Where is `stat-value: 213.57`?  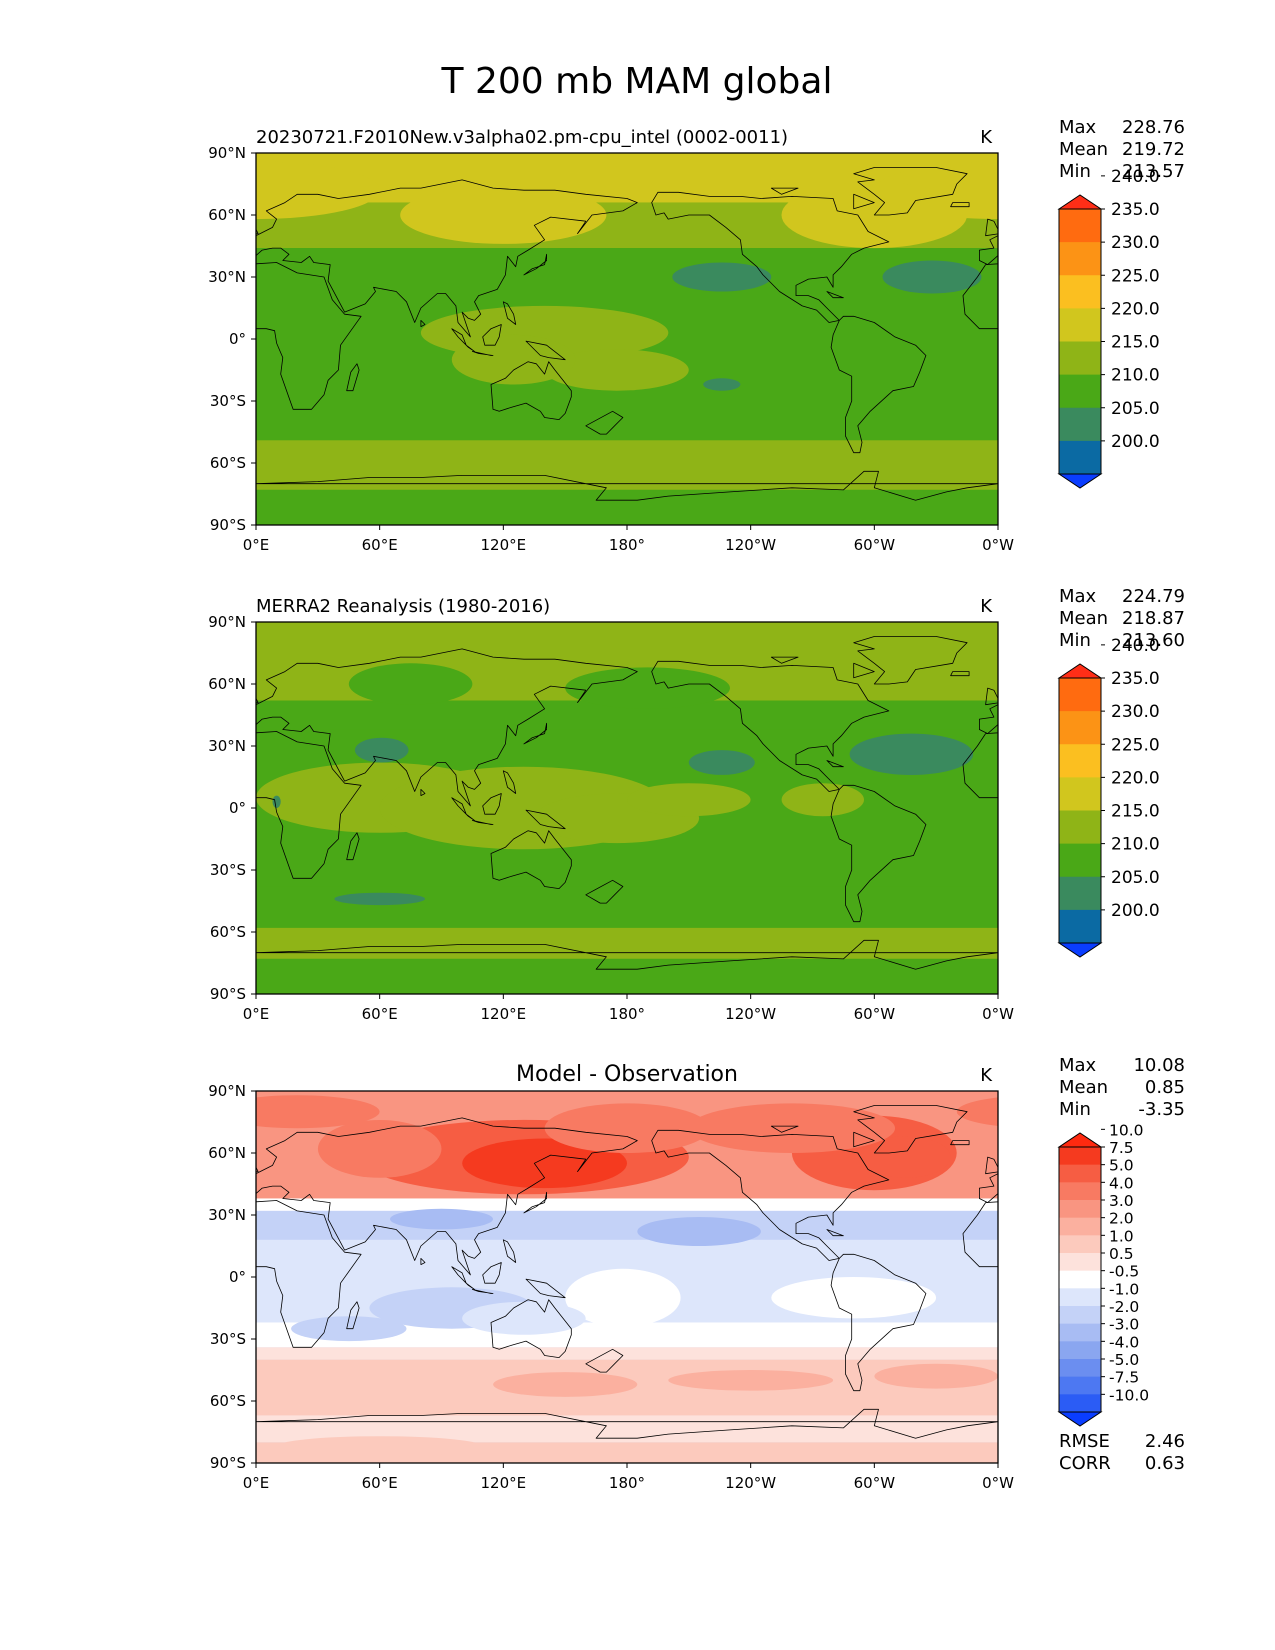 stat-value: 213.57 is located at coordinates (1153, 171).